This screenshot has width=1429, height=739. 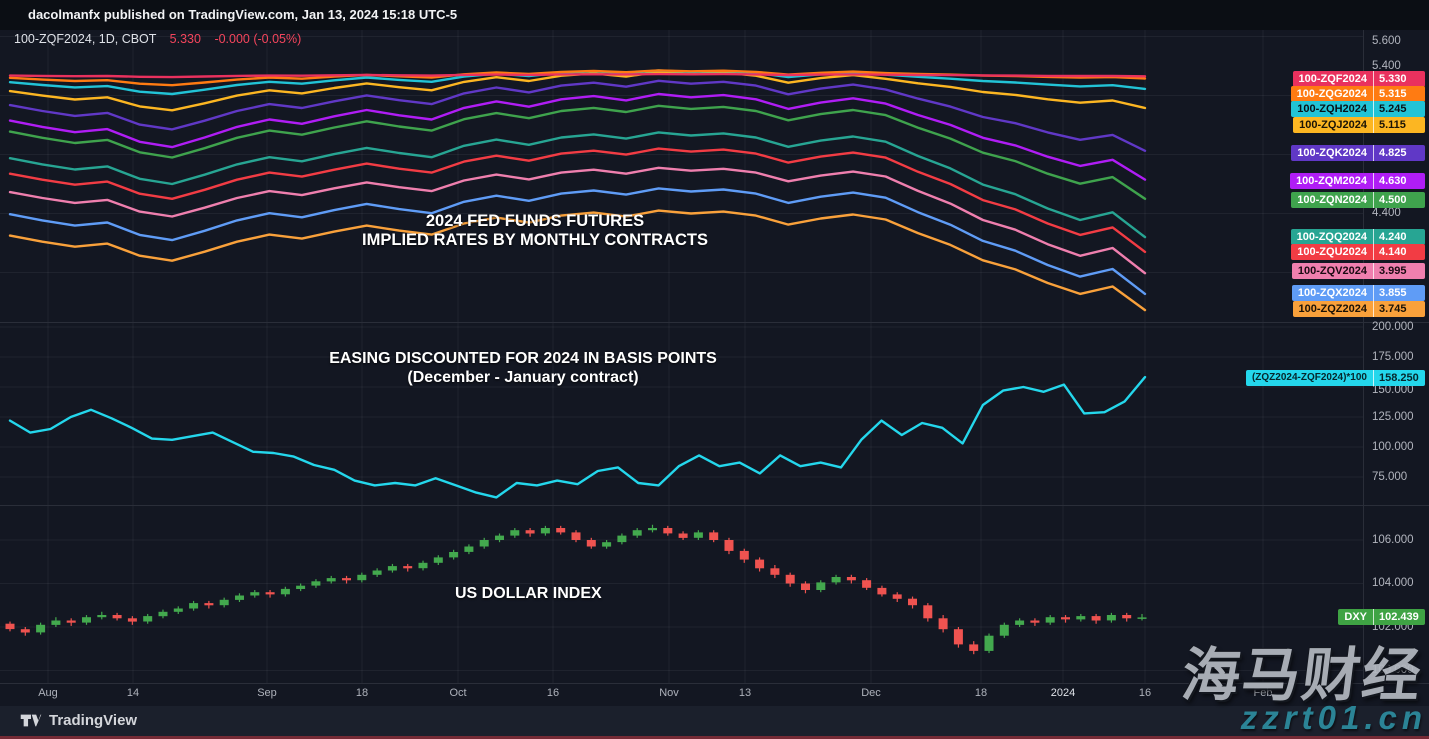 What do you see at coordinates (1399, 293) in the screenshot?
I see `tag-value: 3.855` at bounding box center [1399, 293].